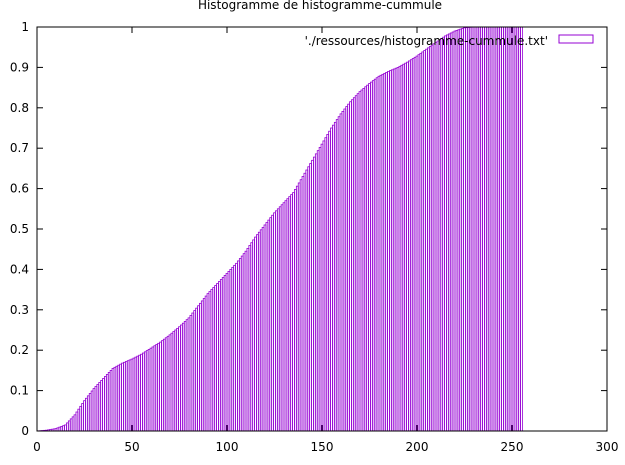  What do you see at coordinates (25, 27) in the screenshot?
I see `y-tick-label: 1` at bounding box center [25, 27].